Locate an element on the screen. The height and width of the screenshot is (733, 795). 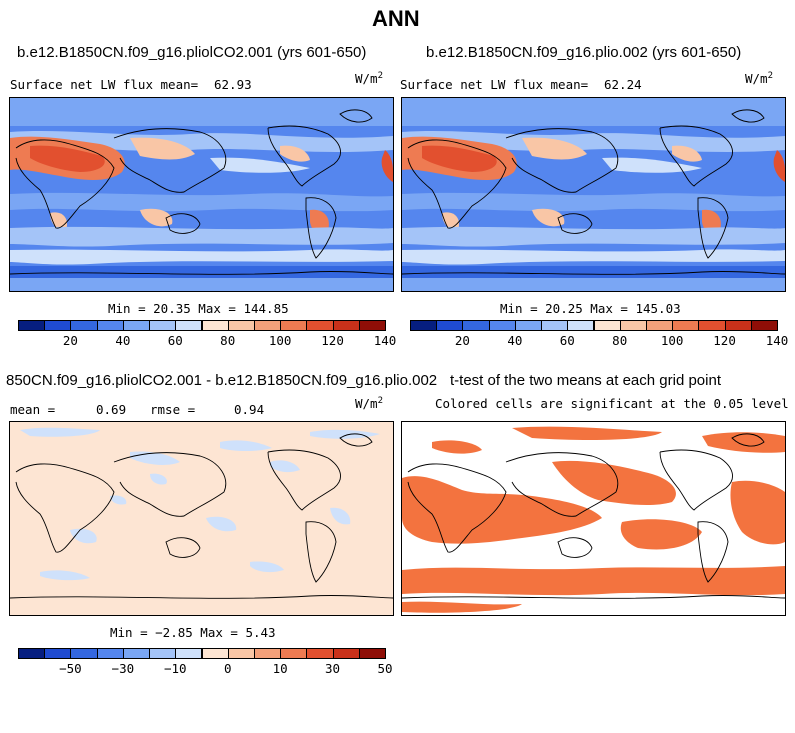
flux-mean-label-top-left: Surface net LW flux mean= is located at coordinates (104, 84).